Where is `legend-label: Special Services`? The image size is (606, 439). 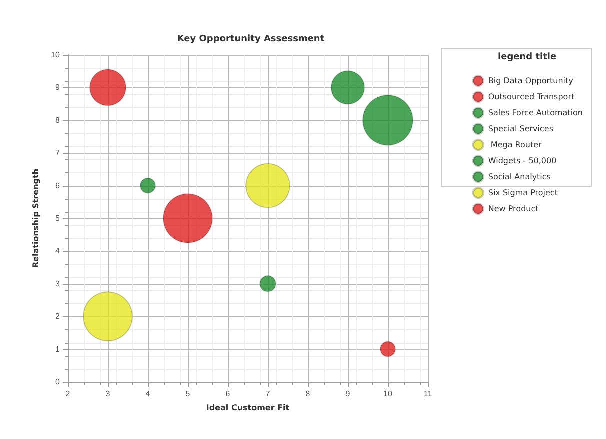 legend-label: Special Services is located at coordinates (521, 129).